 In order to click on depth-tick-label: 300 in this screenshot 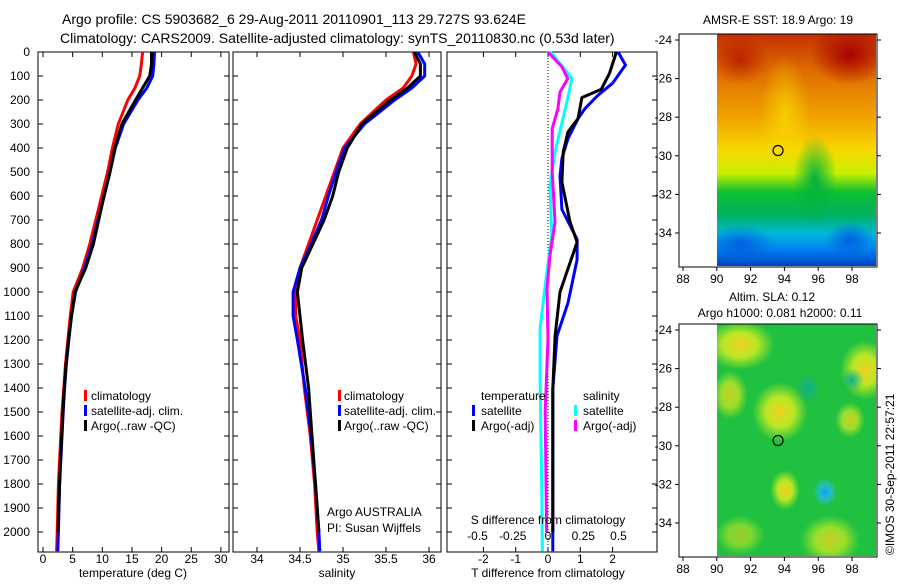, I will do `click(20, 124)`.